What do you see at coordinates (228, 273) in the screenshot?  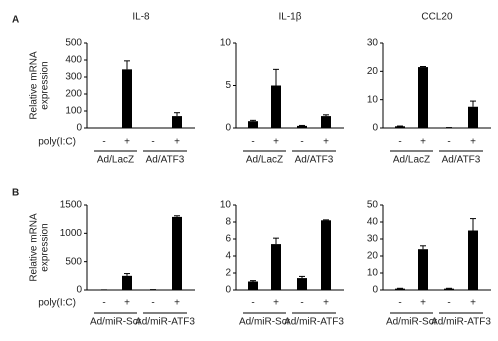 I see `y-tick-label: 2` at bounding box center [228, 273].